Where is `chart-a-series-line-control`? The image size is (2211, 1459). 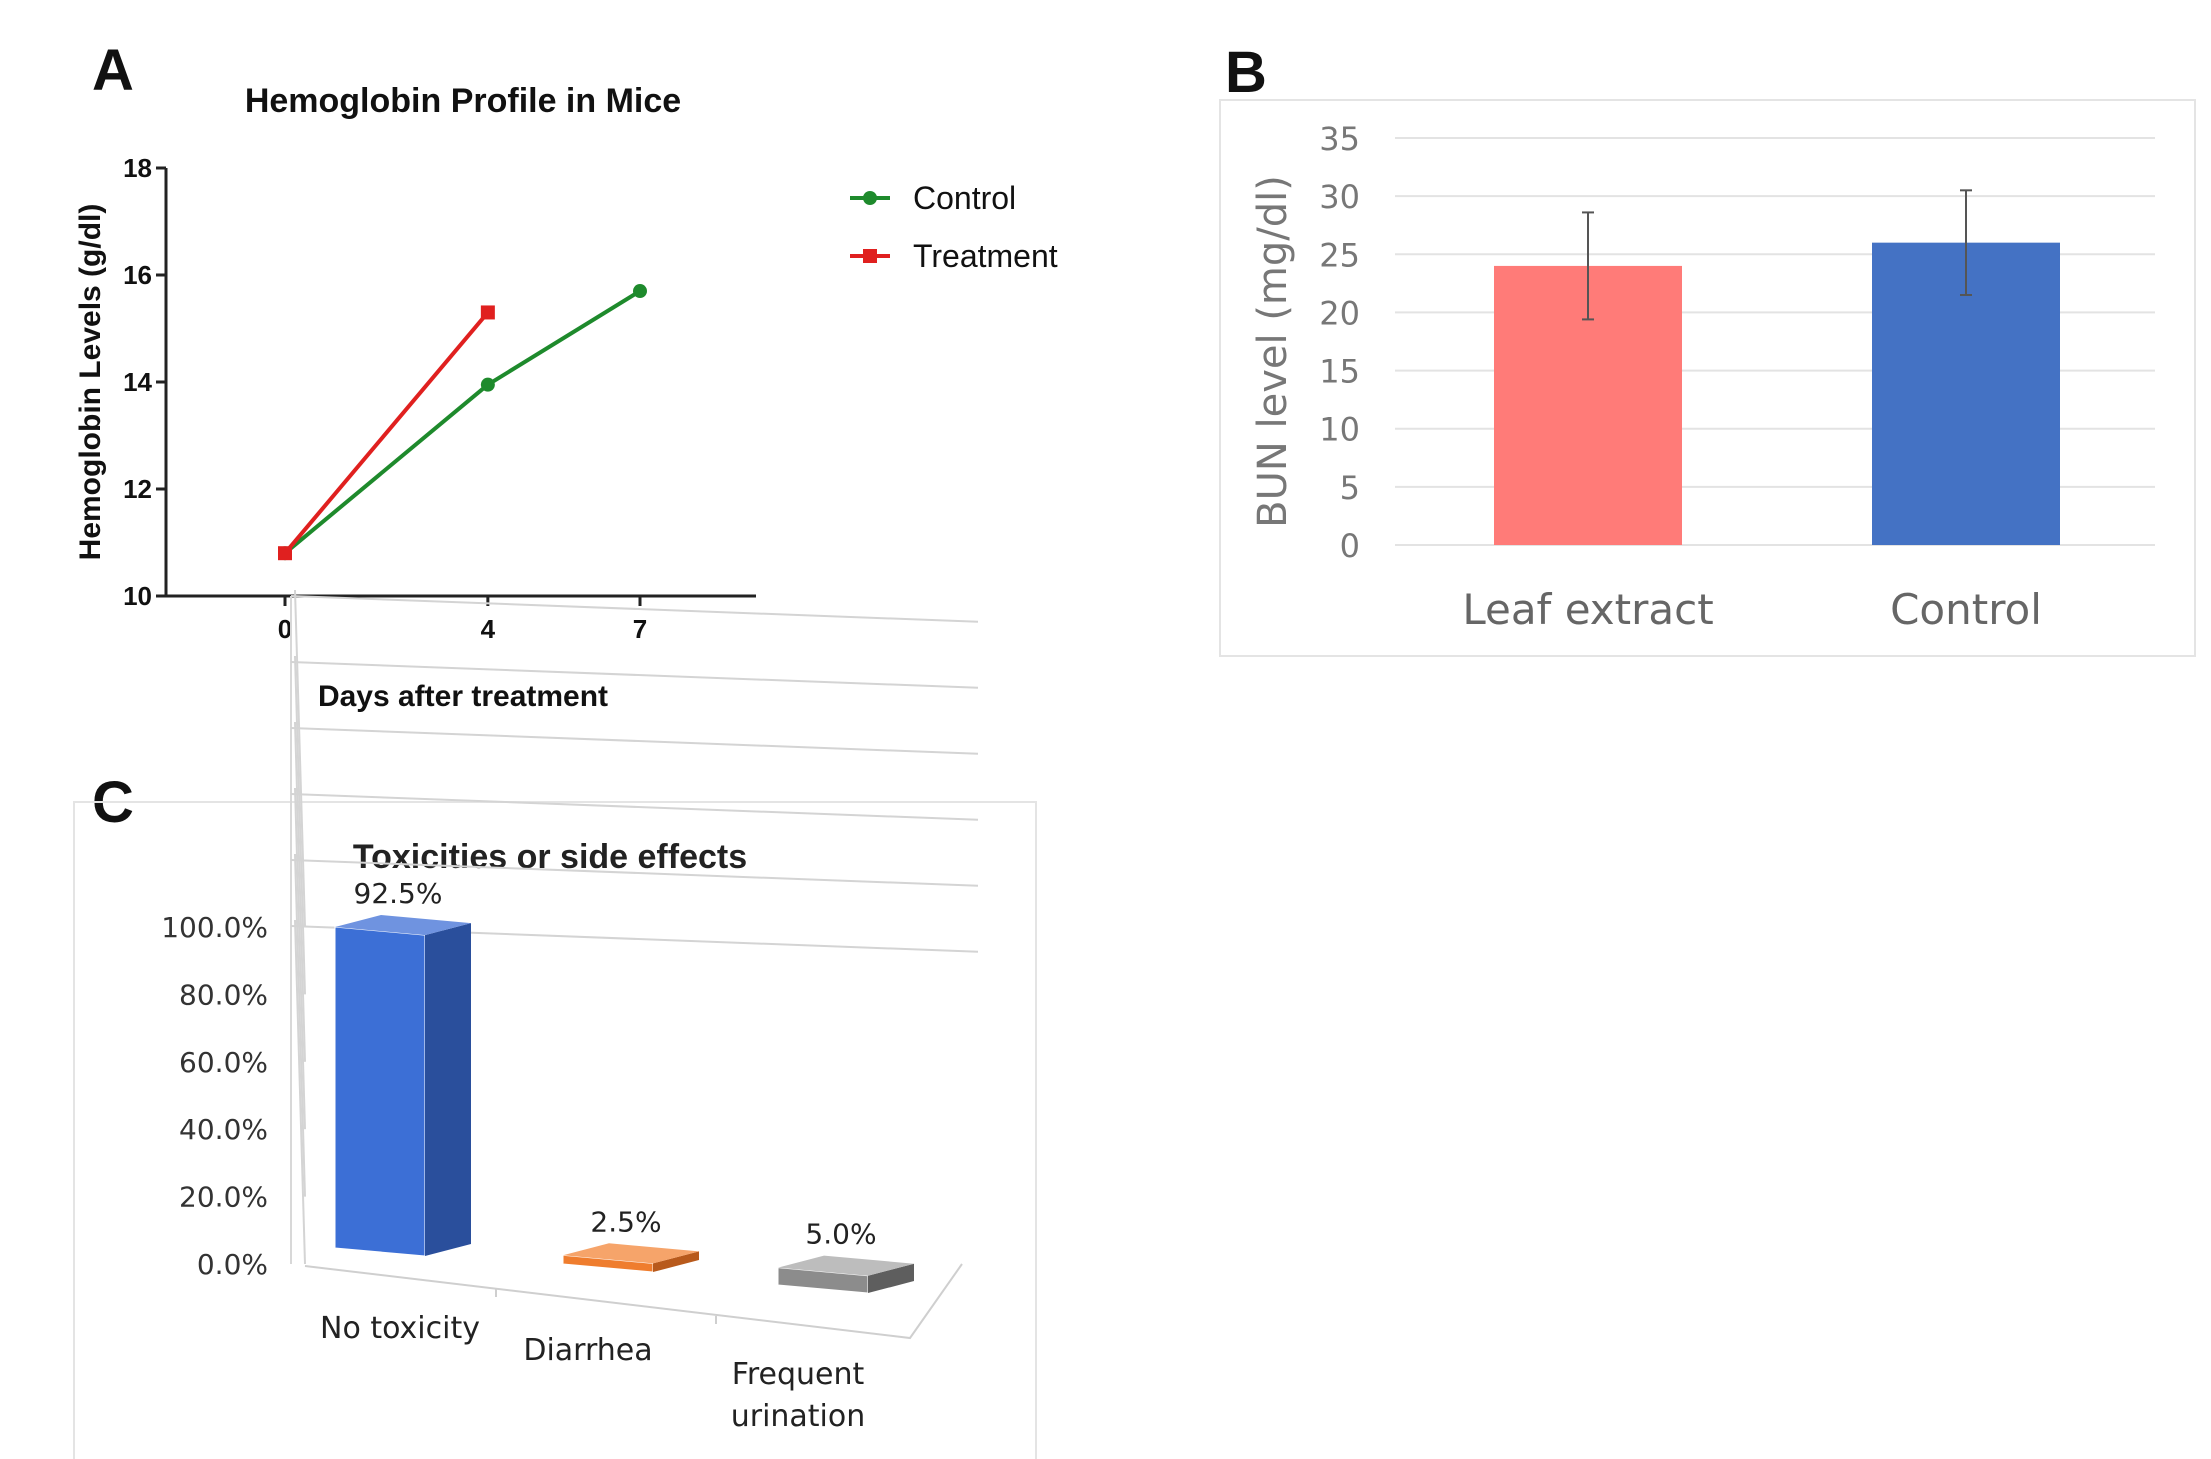 chart-a-series-line-control is located at coordinates (462, 422).